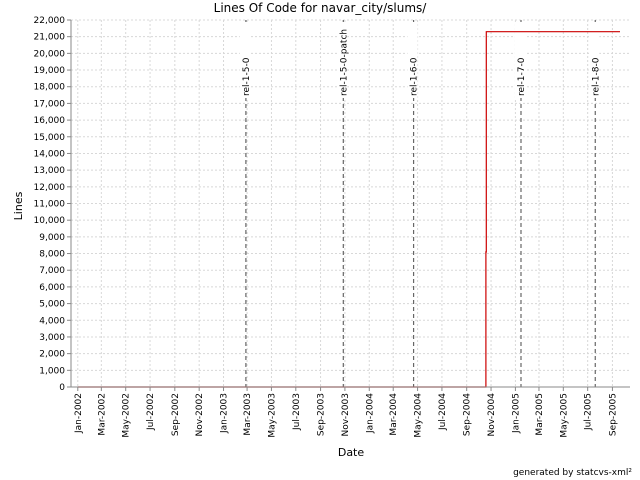 The height and width of the screenshot is (480, 640). What do you see at coordinates (52, 338) in the screenshot?
I see `y-tick-label: 3,000` at bounding box center [52, 338].